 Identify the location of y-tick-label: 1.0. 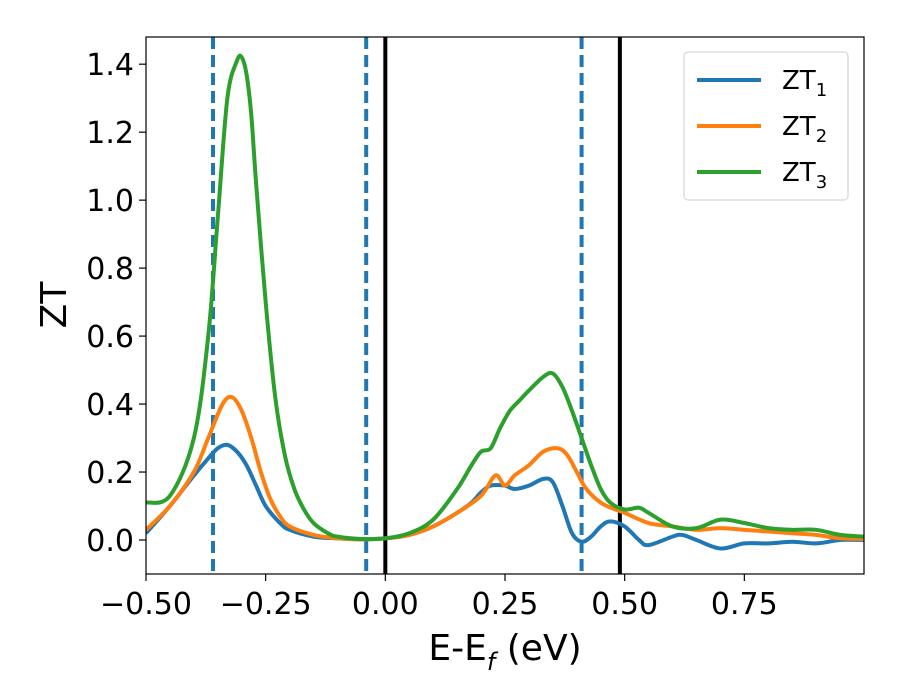
(110, 201).